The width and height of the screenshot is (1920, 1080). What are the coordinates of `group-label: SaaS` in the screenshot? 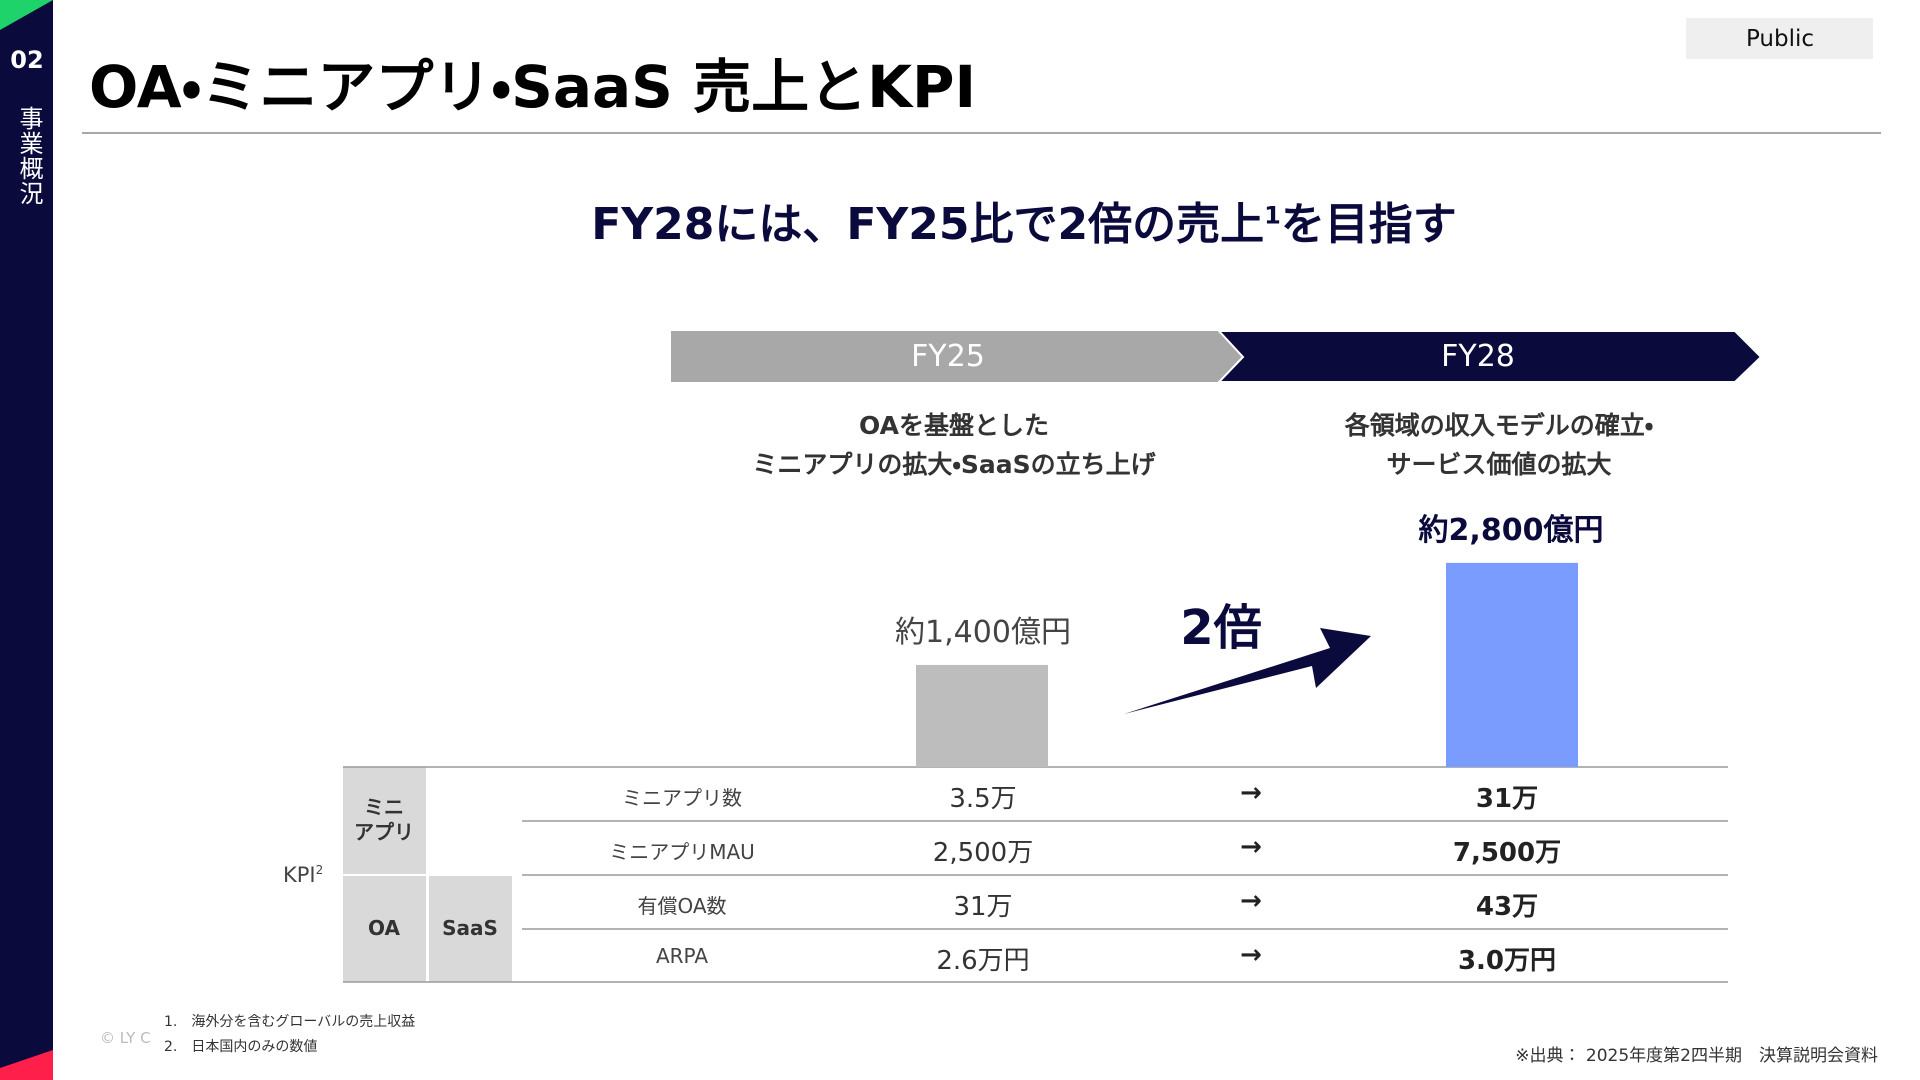 It's located at (470, 928).